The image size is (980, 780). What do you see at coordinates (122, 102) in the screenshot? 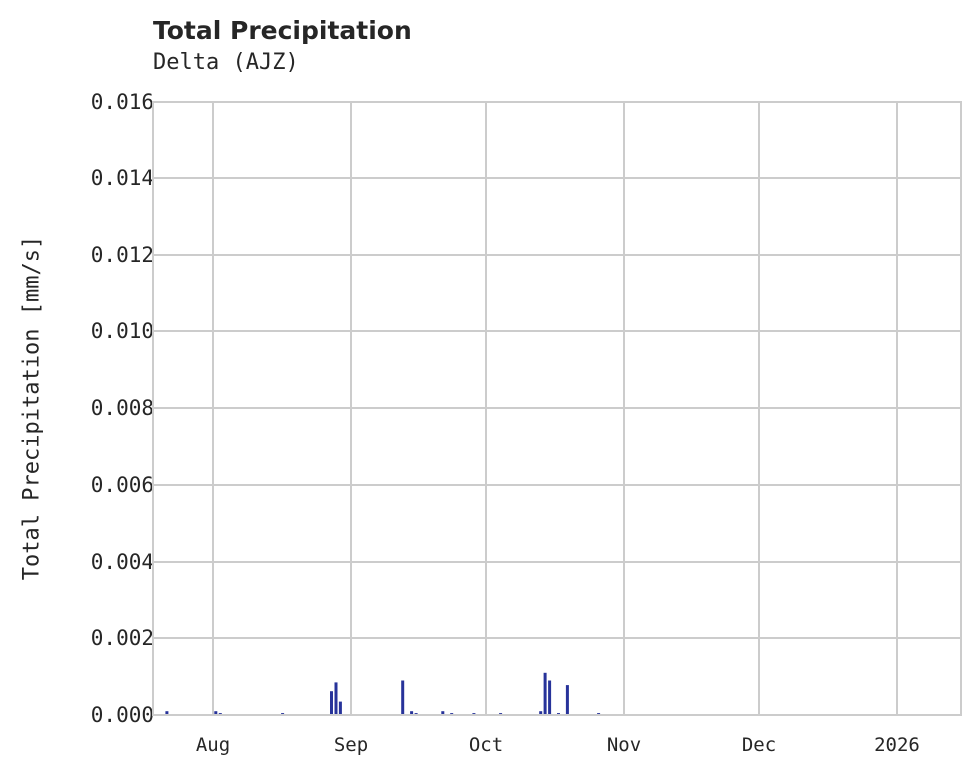
I see `y-tick: 0.016` at bounding box center [122, 102].